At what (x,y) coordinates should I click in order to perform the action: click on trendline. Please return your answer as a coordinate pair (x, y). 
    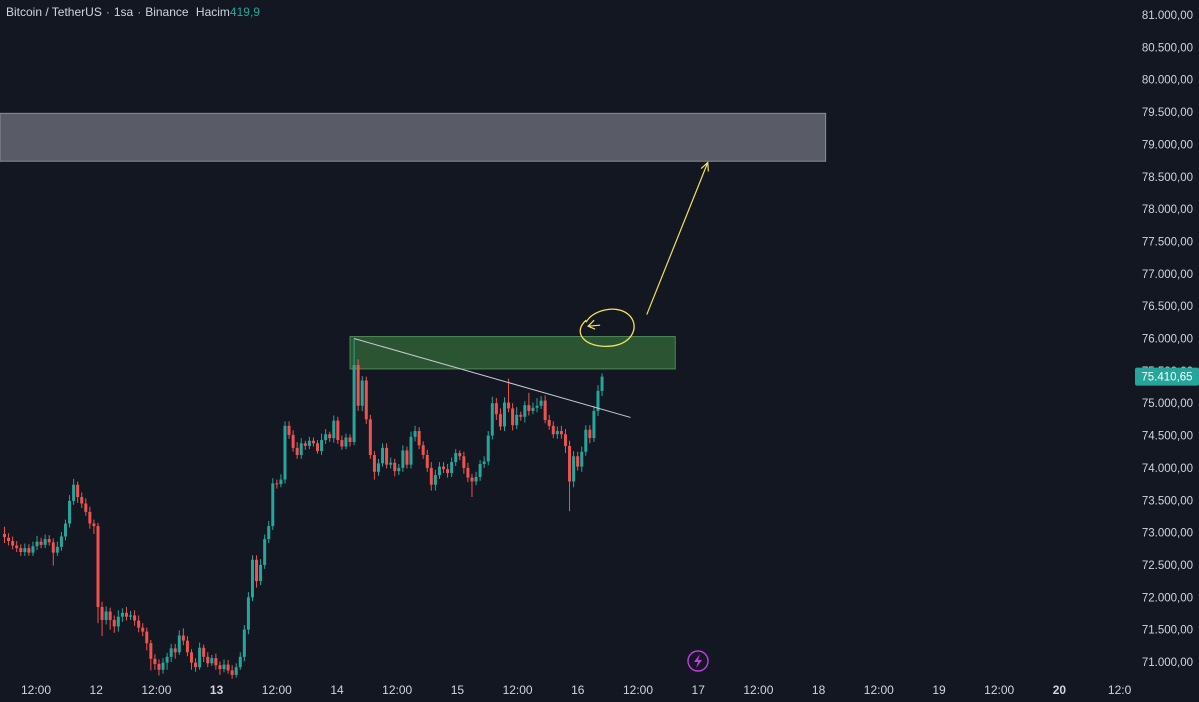
    Looking at the image, I should click on (492, 378).